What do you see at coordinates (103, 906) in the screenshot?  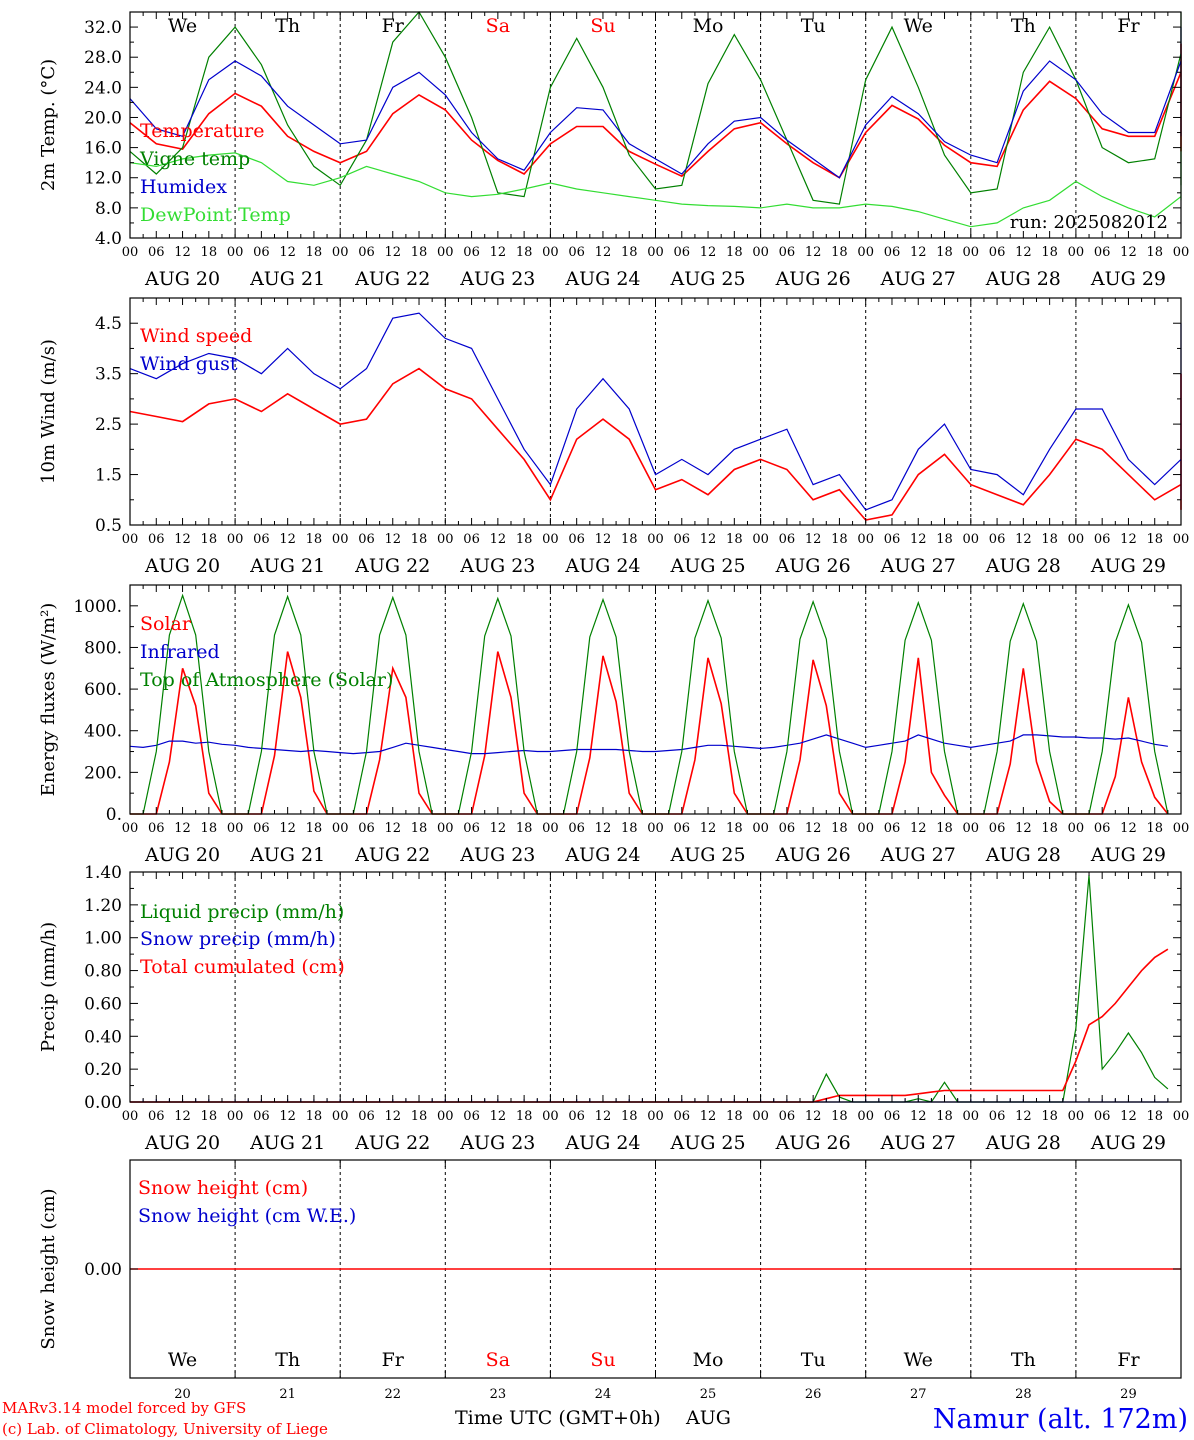 I see `y-tick-label: 1.20` at bounding box center [103, 906].